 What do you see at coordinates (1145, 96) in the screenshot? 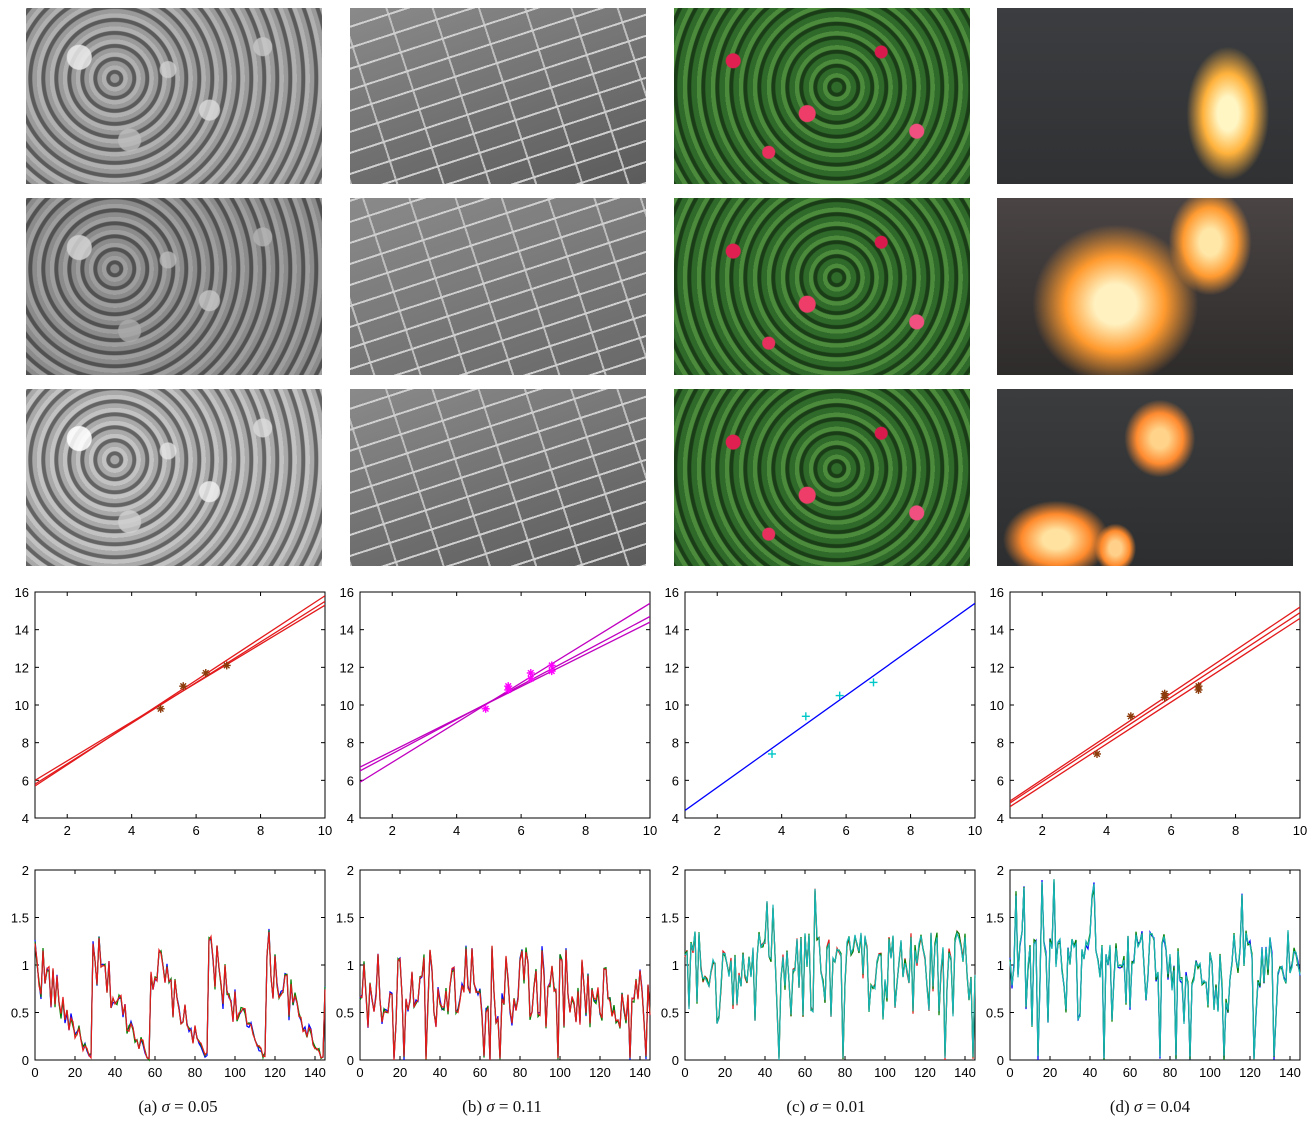
I see `texture-frame-d1` at bounding box center [1145, 96].